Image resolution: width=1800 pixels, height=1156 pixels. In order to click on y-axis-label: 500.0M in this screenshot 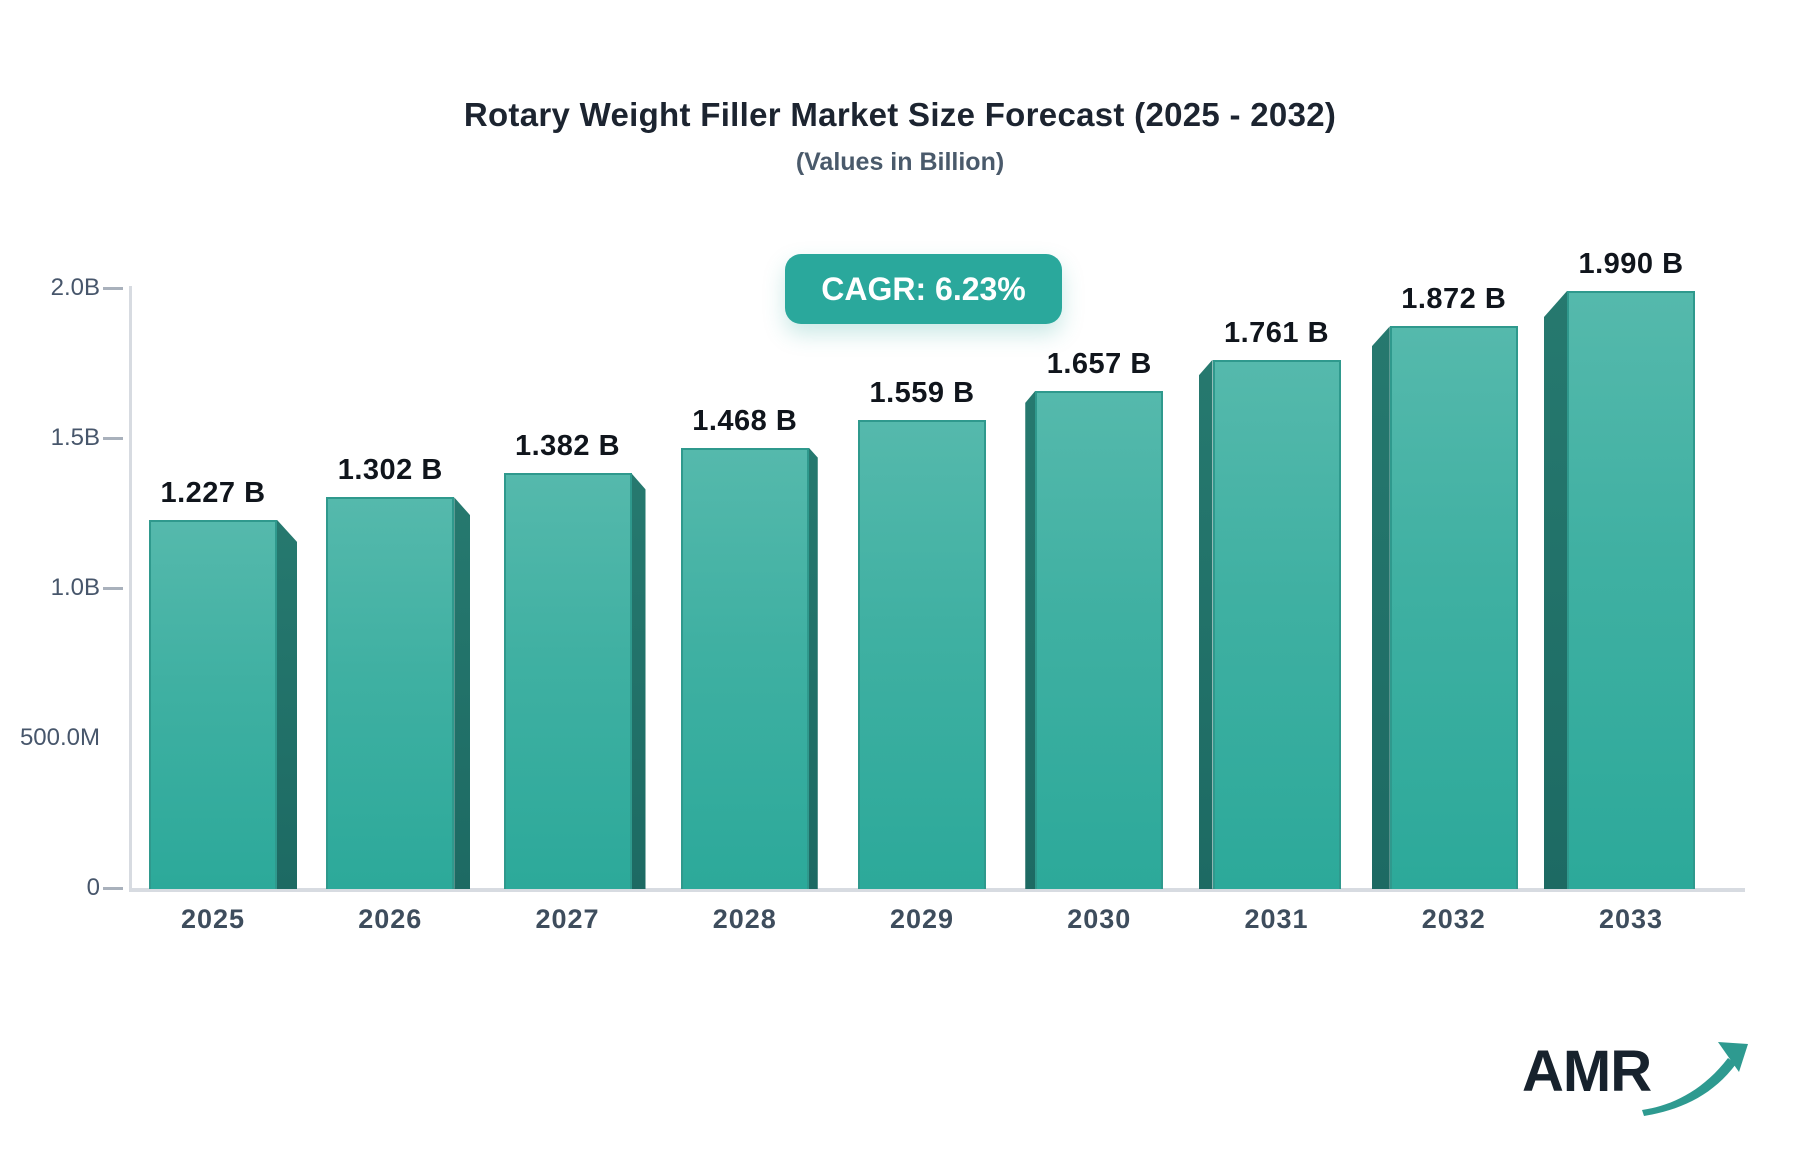, I will do `click(59, 737)`.